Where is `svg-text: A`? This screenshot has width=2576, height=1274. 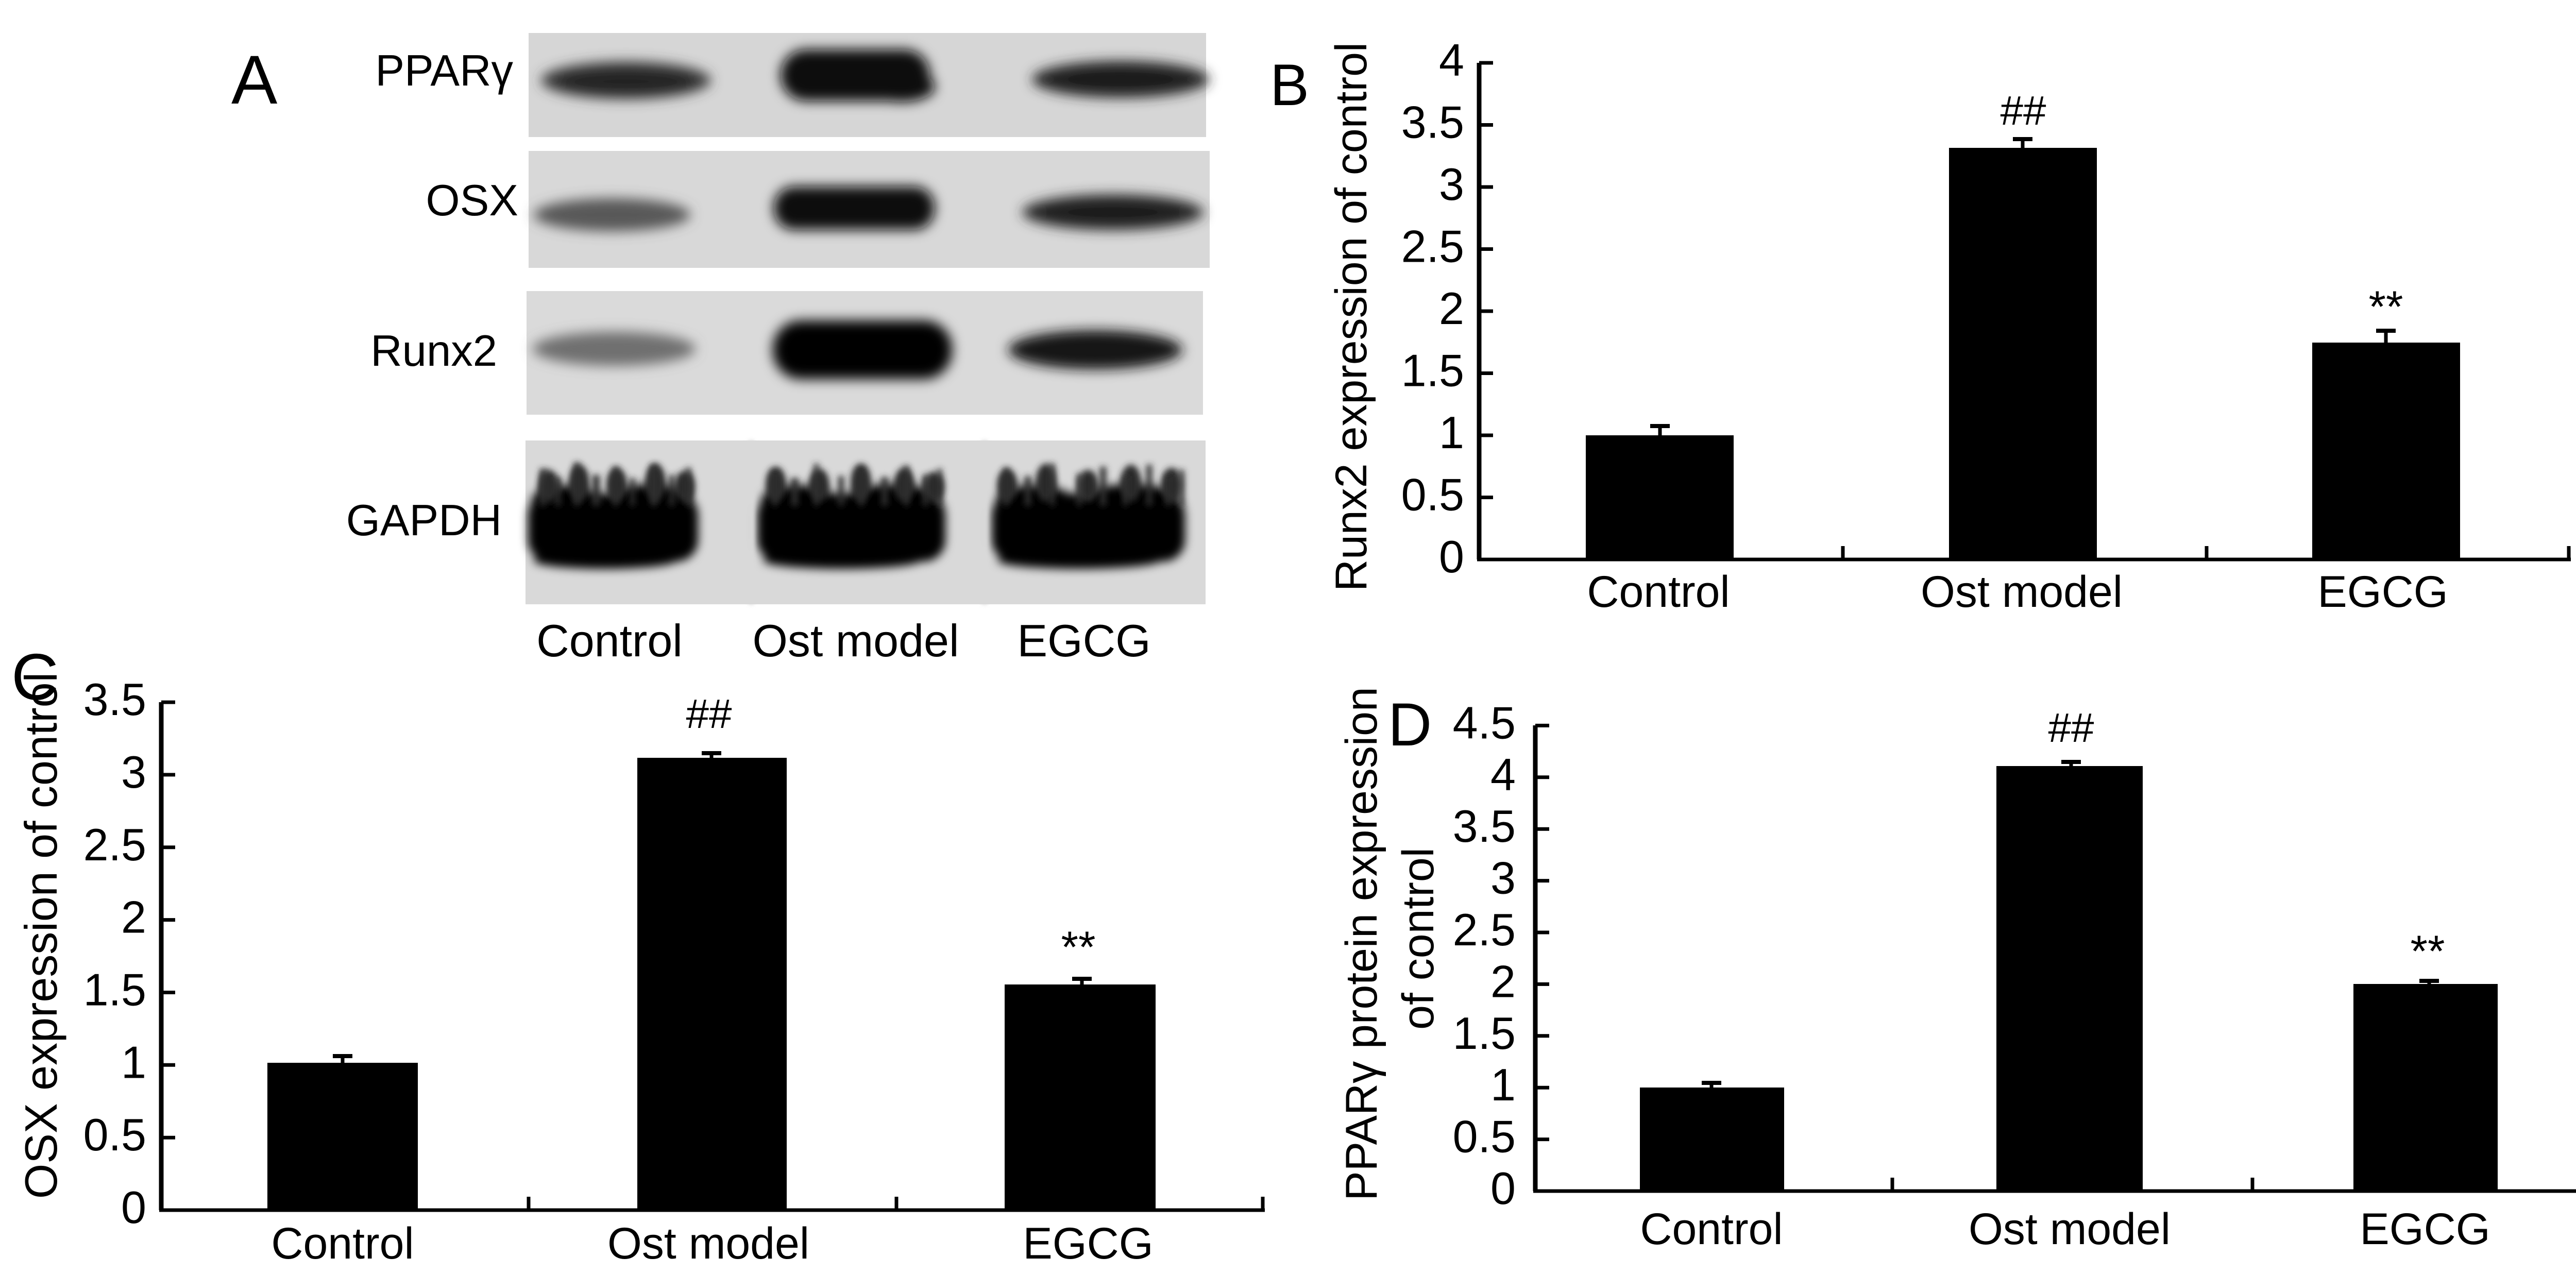
svg-text: A is located at coordinates (254, 80).